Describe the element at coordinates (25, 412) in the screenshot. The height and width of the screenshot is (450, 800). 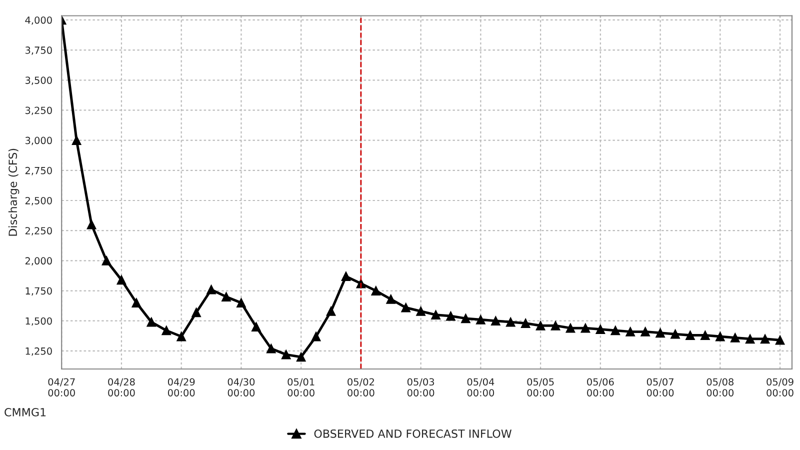
I see `text: CMMG1` at that location.